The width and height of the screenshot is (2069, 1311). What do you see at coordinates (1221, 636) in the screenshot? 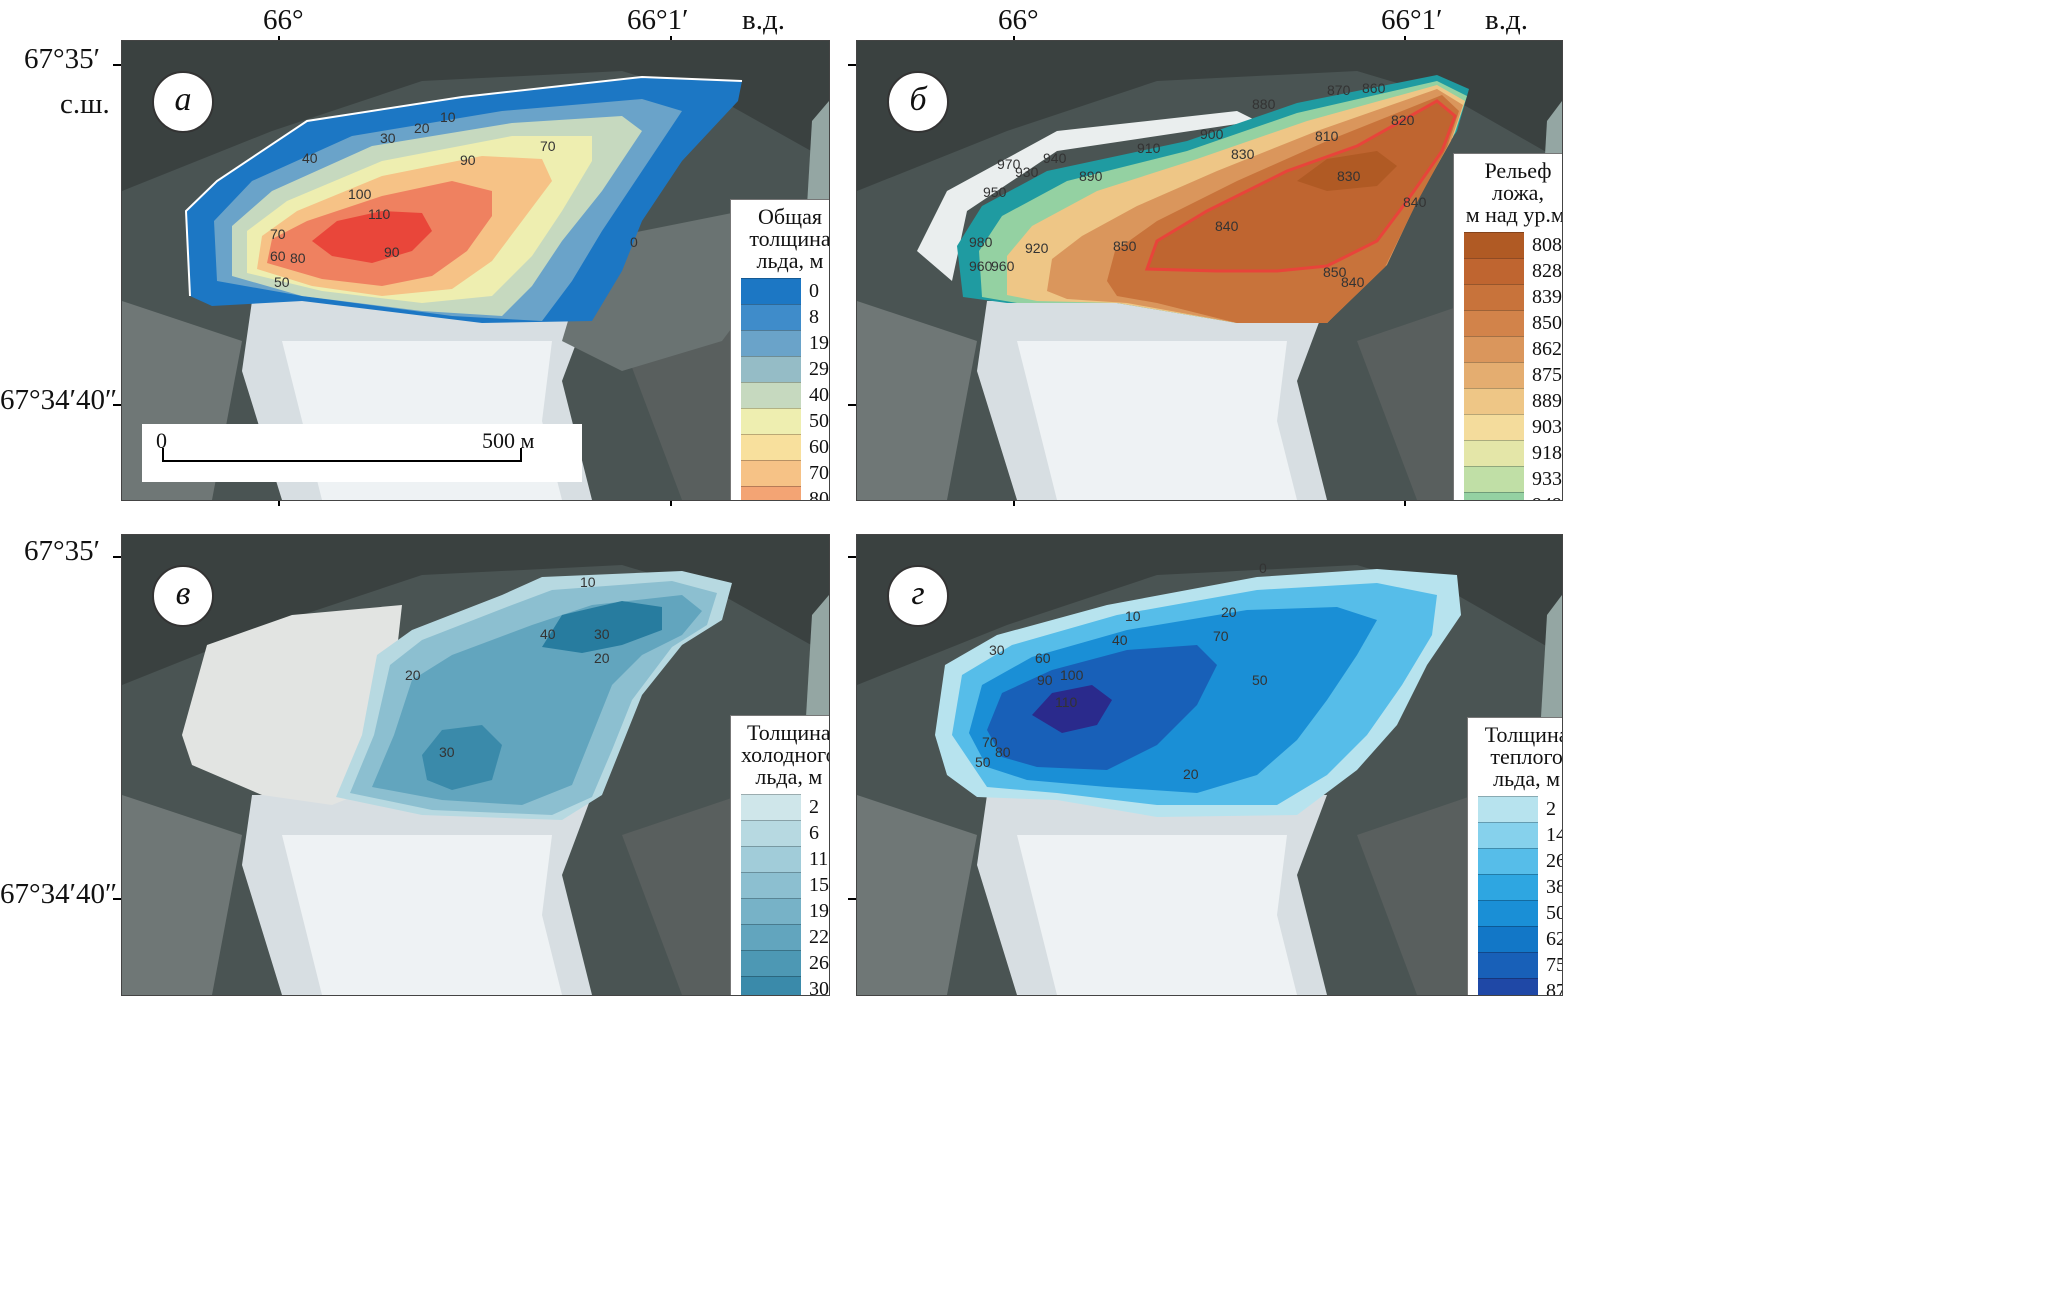
I see `contour-label-g-6: 70` at bounding box center [1221, 636].